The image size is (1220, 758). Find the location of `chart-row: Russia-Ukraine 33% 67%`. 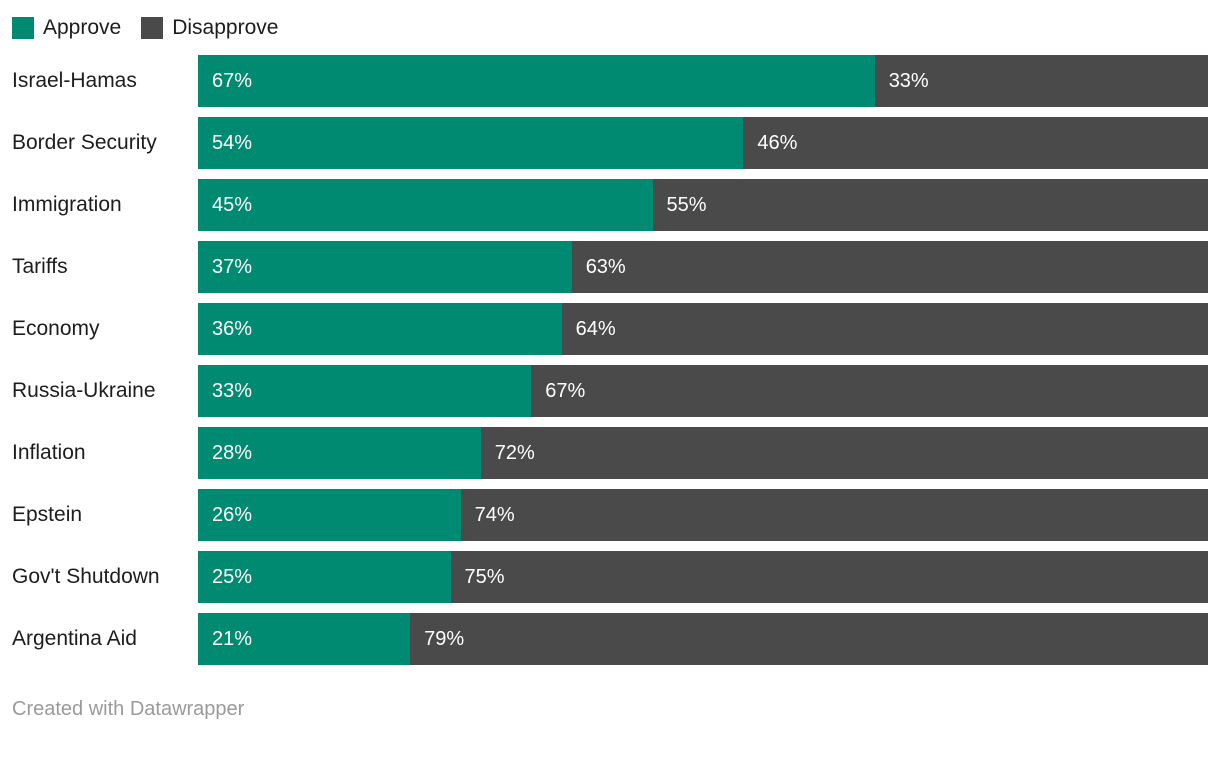

chart-row: Russia-Ukraine 33% 67% is located at coordinates (610, 391).